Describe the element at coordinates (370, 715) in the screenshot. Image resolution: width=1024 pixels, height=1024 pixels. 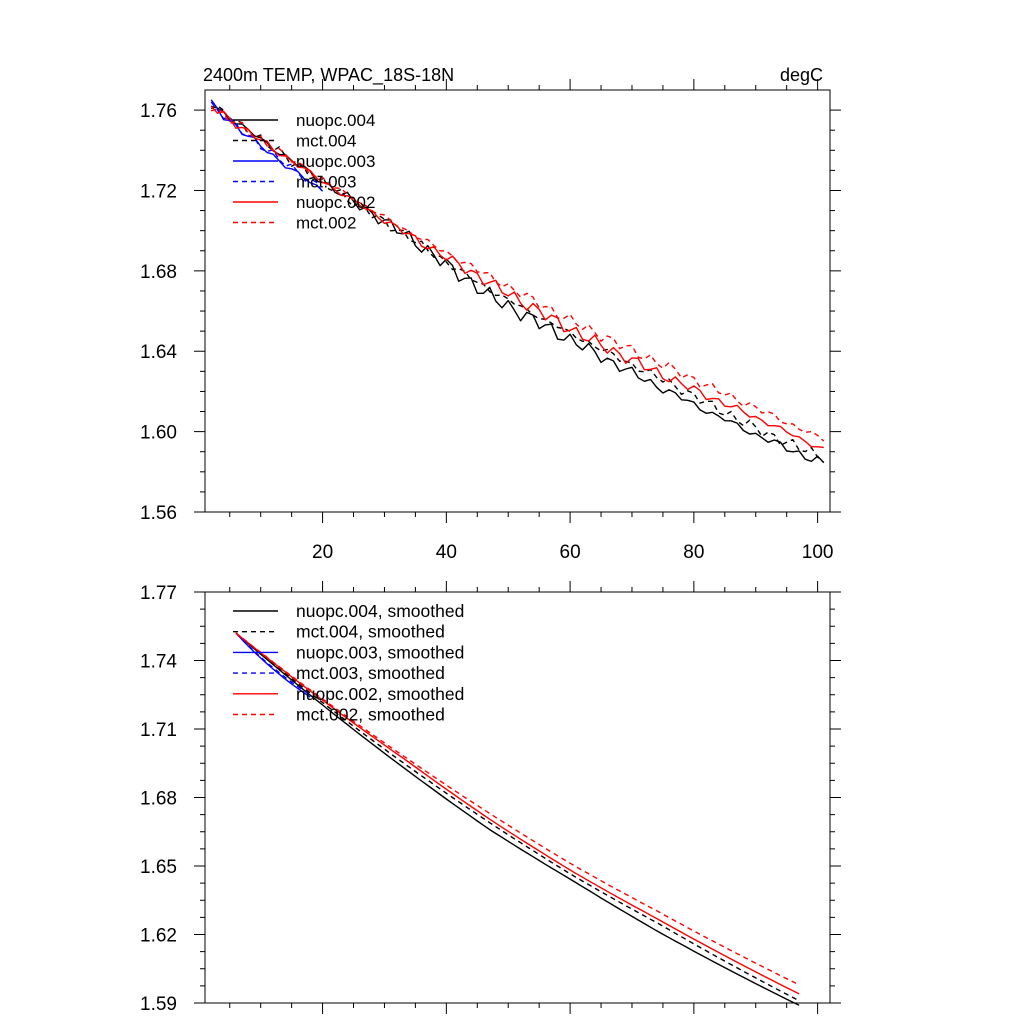
I see `legend-label: mct.002, smoothed` at that location.